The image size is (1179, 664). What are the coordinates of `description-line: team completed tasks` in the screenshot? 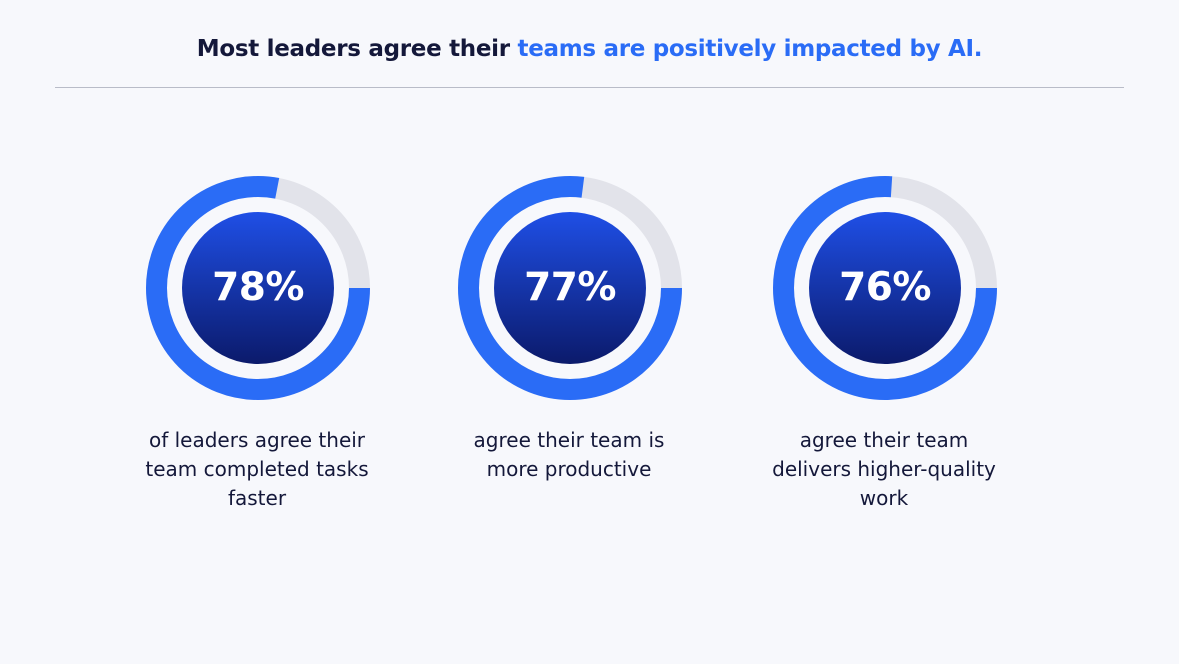 It's located at (257, 469).